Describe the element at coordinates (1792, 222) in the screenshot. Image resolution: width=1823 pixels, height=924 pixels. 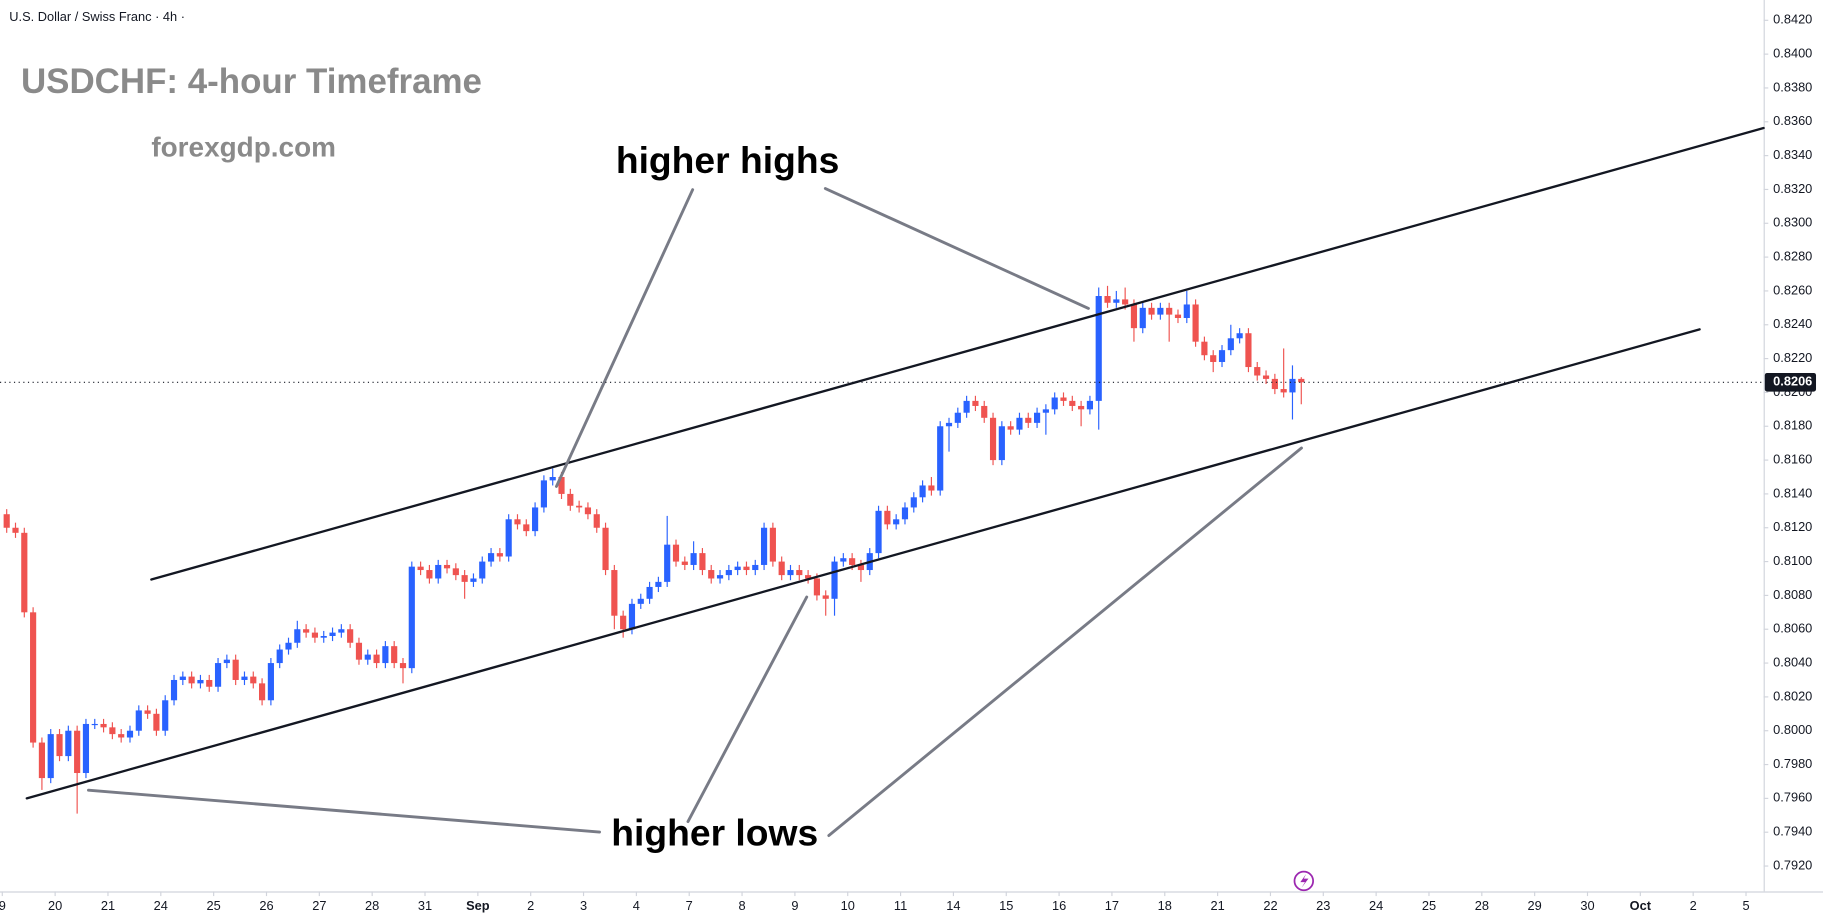
I see `y-tick-label: 0.8300` at that location.